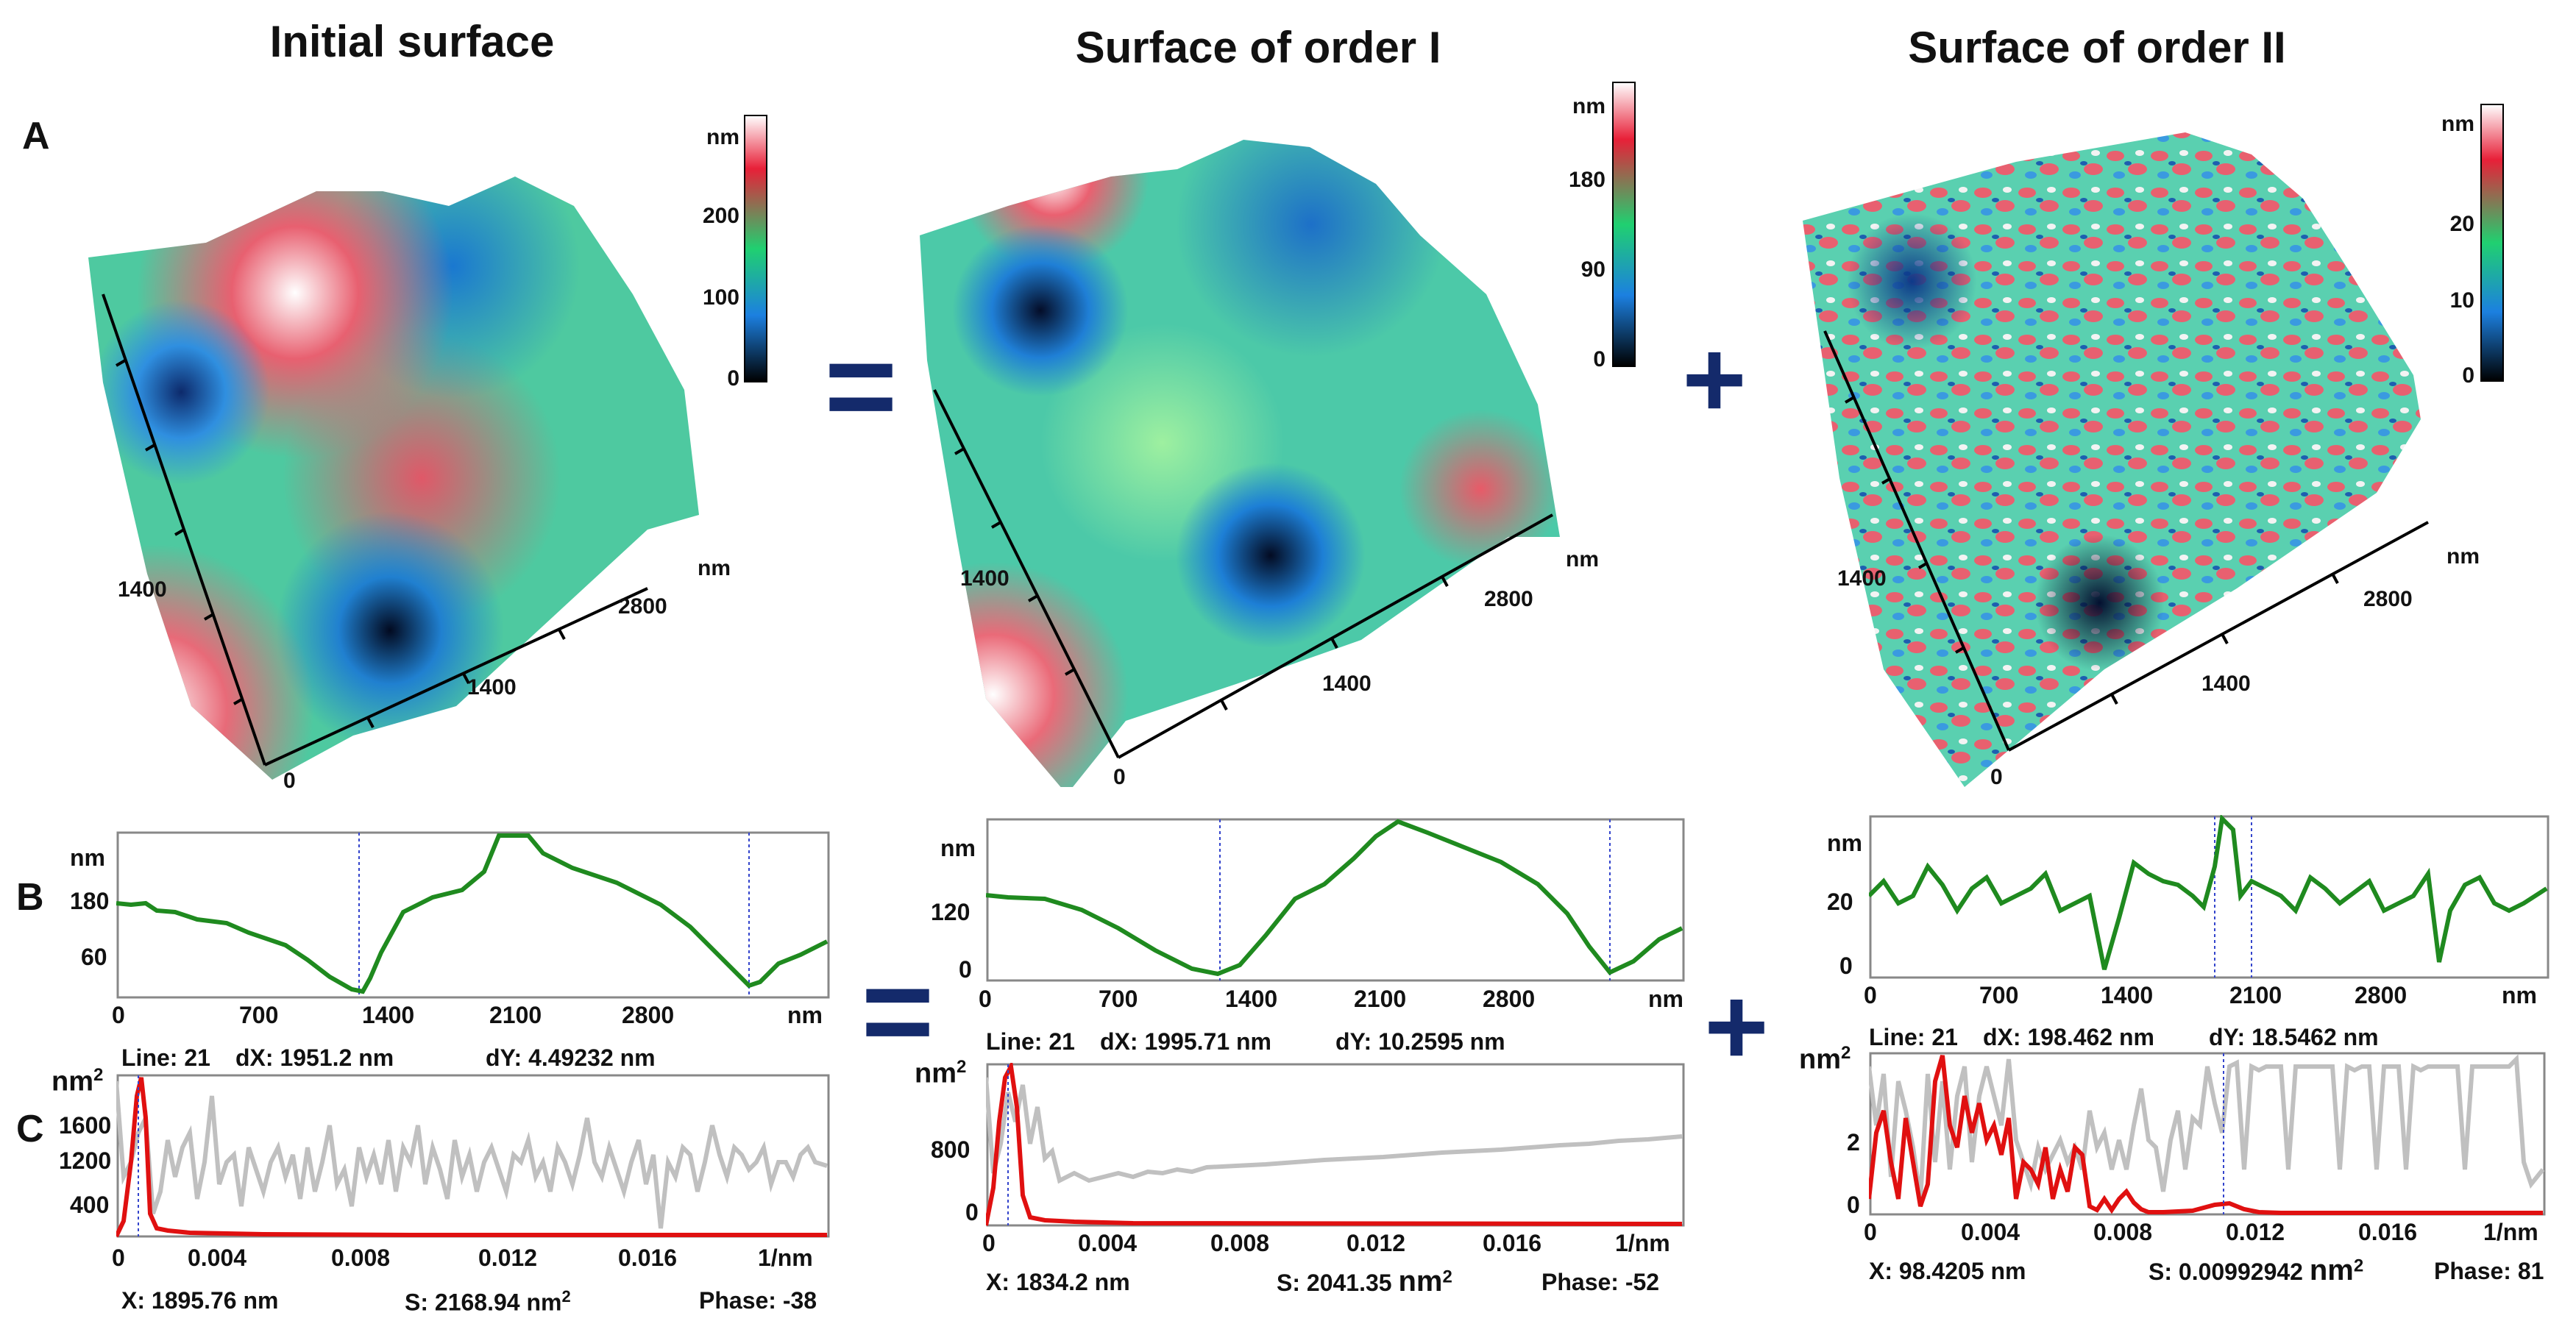  What do you see at coordinates (1853, 1205) in the screenshot?
I see `spectrum3-y-tick-0: 0` at bounding box center [1853, 1205].